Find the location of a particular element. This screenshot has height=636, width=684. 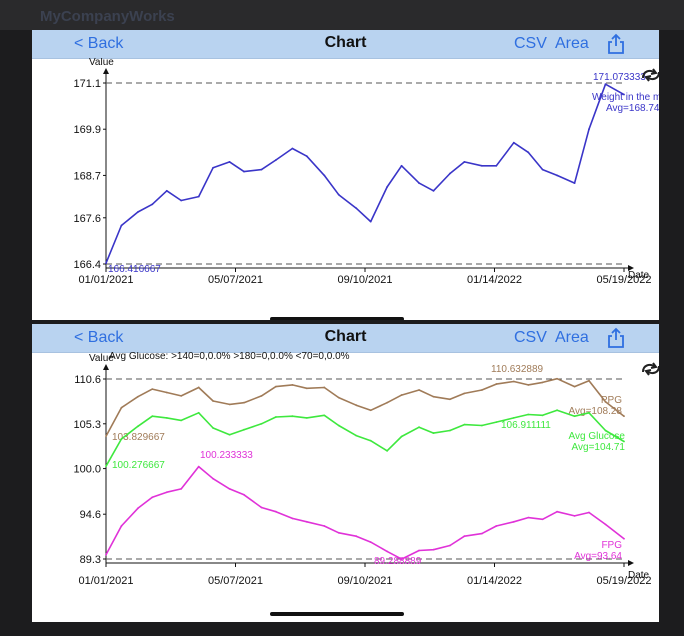

y-tick-label: 169.9 is located at coordinates (87, 130).